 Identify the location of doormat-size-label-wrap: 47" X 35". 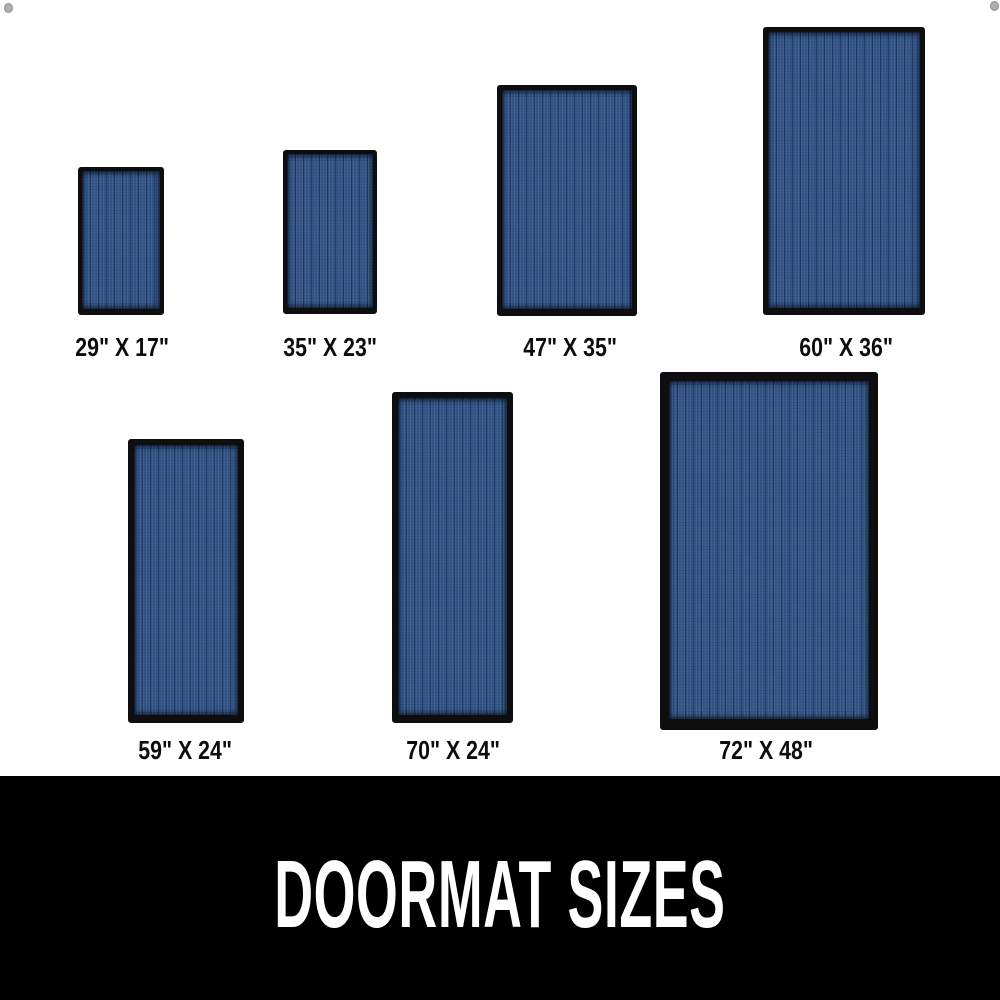
(570, 347).